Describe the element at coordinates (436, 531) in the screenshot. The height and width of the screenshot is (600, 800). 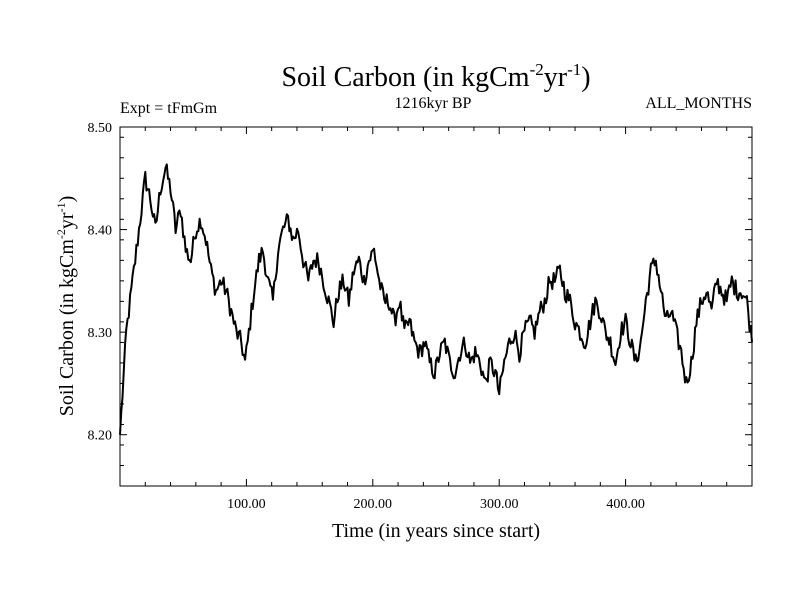
I see `x-axis-label: Time (in years since start)` at that location.